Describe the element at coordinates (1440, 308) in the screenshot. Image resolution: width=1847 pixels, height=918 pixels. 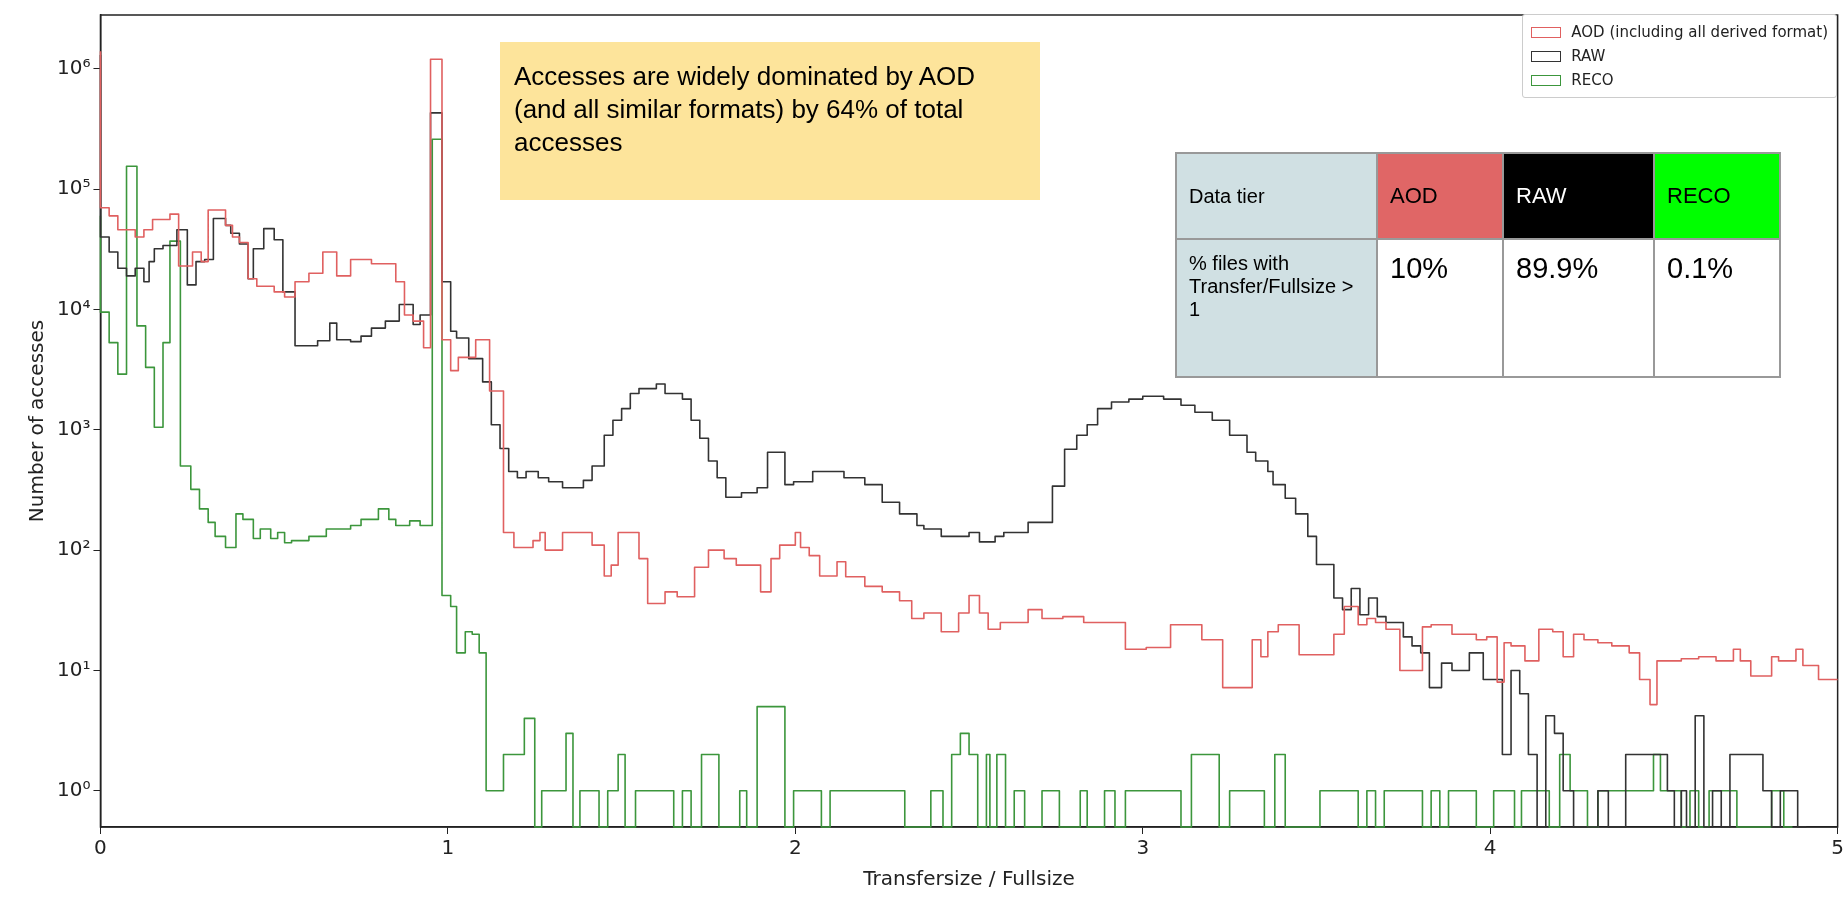
I see `annotation: 10%` at that location.